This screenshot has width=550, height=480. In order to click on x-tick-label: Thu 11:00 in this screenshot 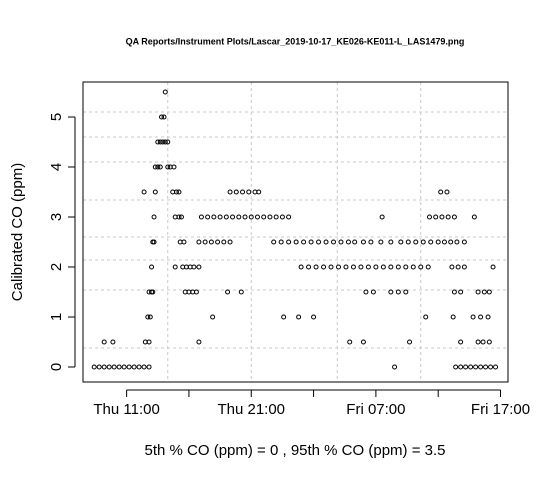, I will do `click(126, 409)`.